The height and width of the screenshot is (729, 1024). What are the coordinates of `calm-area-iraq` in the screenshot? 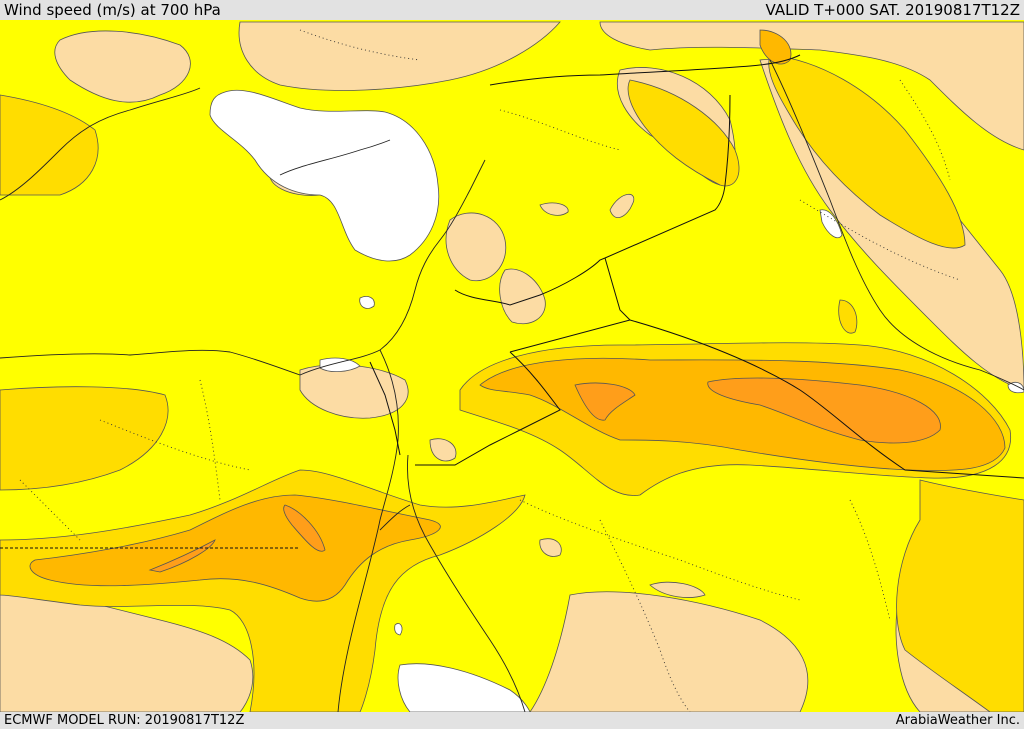 It's located at (831, 224).